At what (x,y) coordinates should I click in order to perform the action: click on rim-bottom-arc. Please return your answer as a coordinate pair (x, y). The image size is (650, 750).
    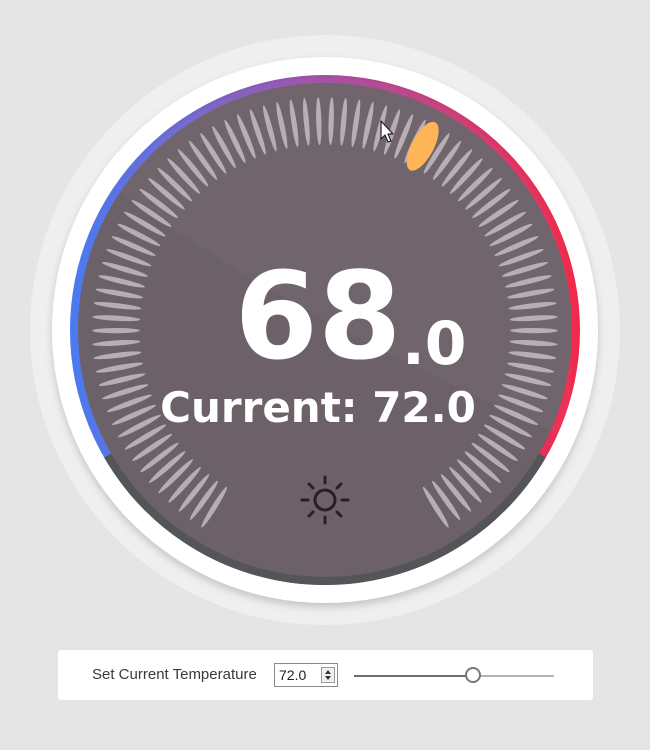
    Looking at the image, I should click on (325, 518).